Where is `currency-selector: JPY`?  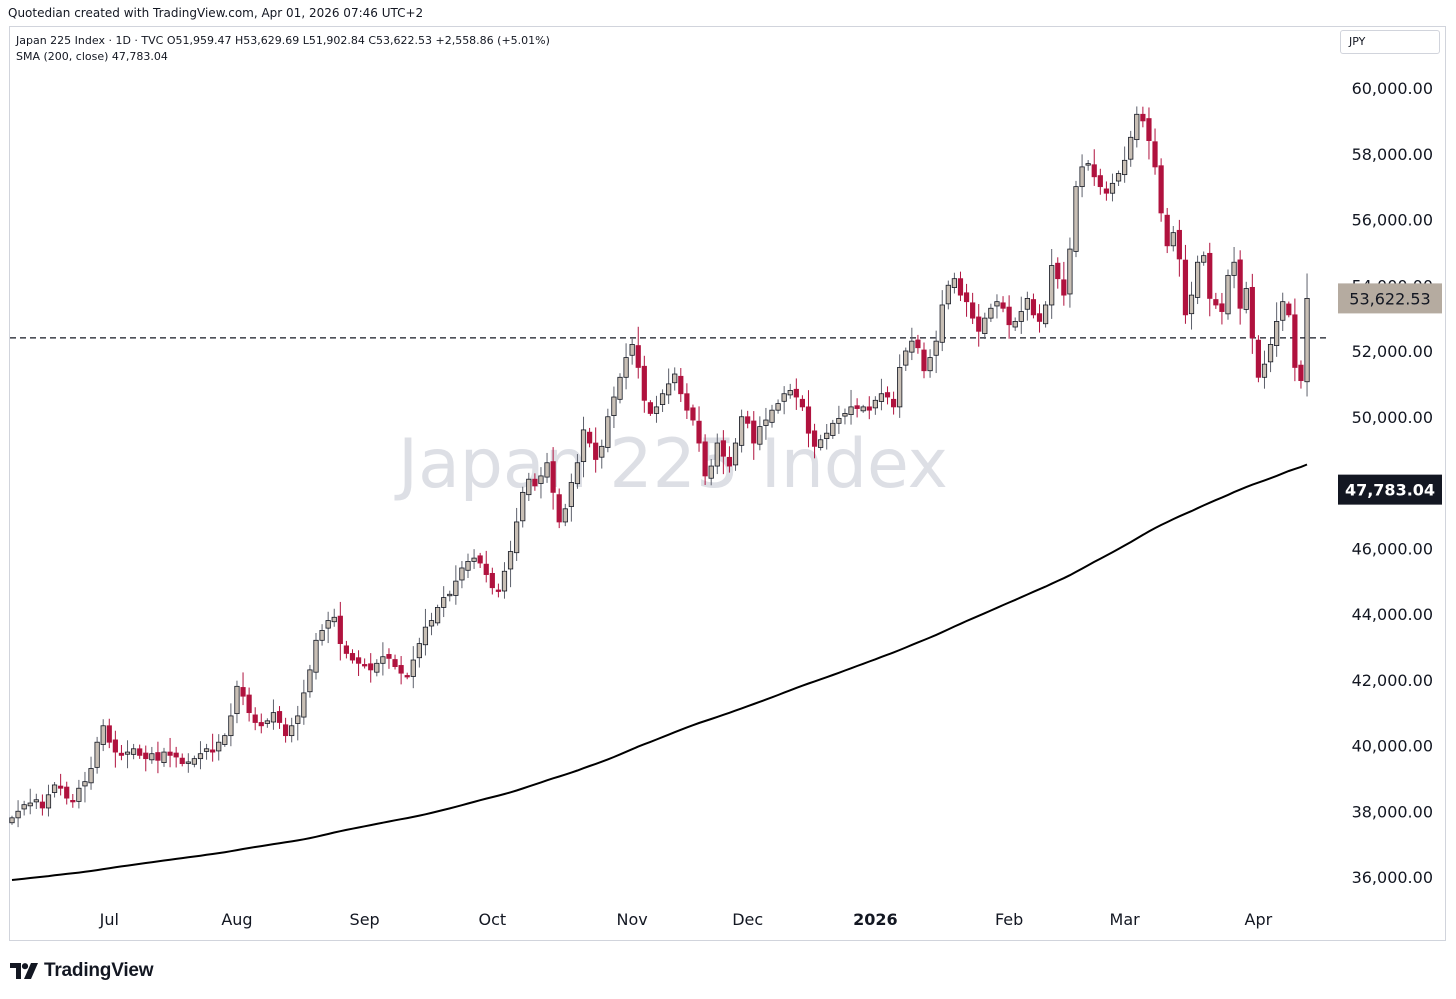
currency-selector: JPY is located at coordinates (1390, 42).